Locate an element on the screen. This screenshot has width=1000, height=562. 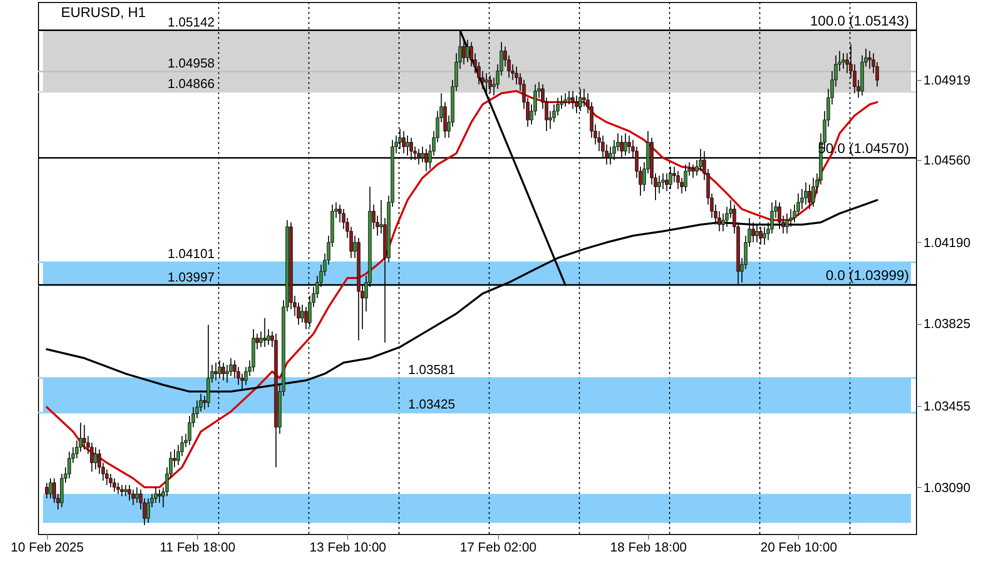
y-tick-label: 1.03455 is located at coordinates (947, 406).